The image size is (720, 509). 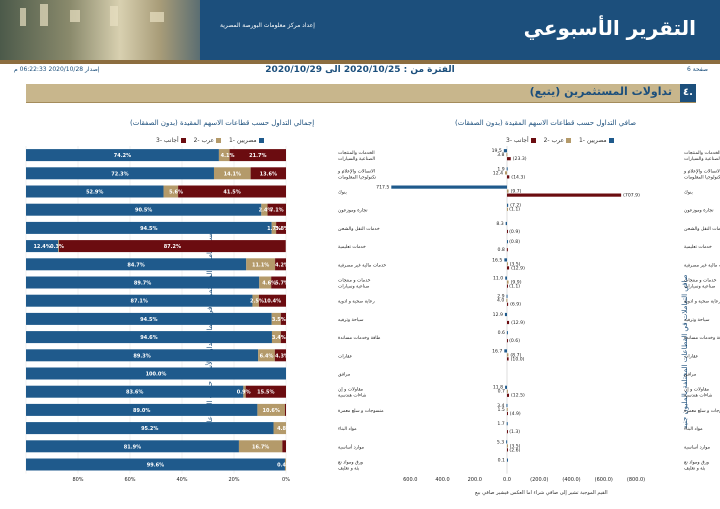 I want to click on left-bar-label: 0.3%, so click(x=57, y=247).